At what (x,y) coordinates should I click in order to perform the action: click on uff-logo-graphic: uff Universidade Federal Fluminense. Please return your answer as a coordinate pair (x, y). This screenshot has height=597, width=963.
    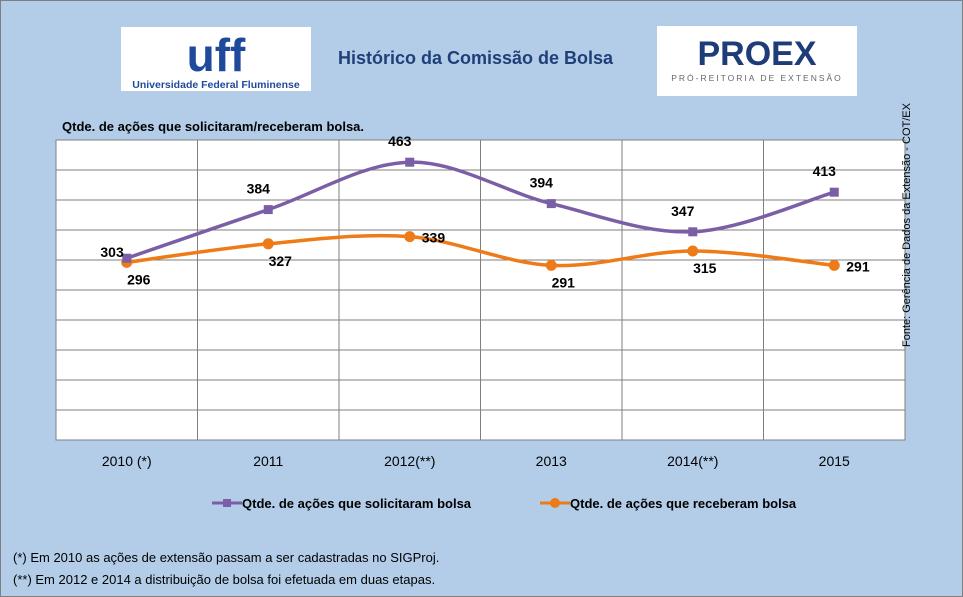
    Looking at the image, I should click on (216, 60).